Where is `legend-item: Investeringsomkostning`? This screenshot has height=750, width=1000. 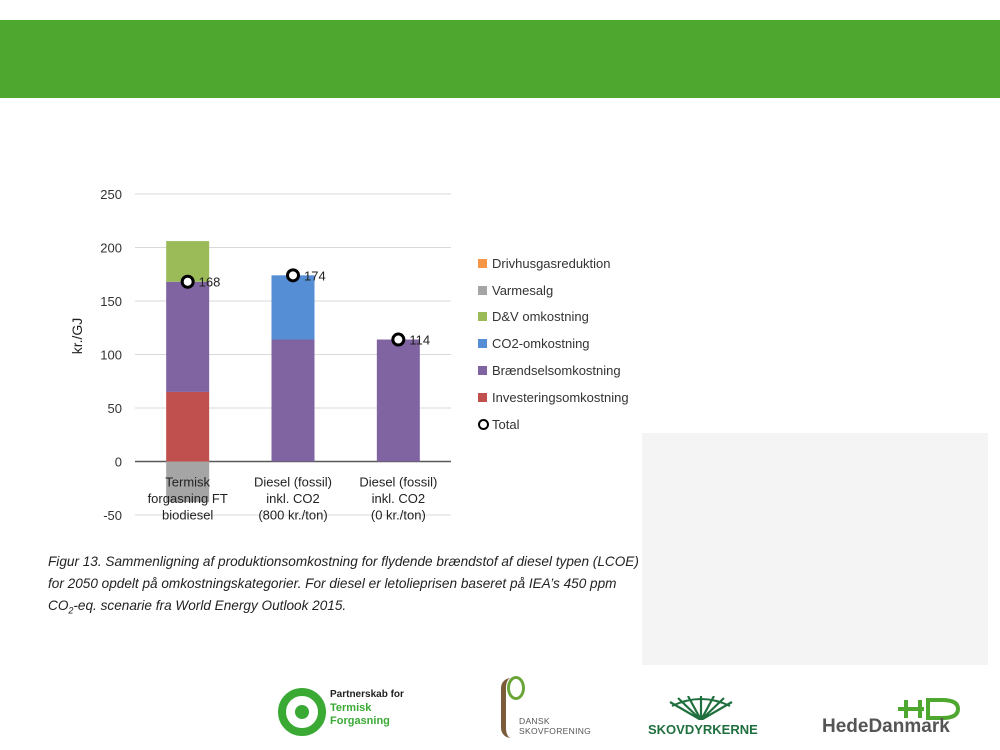 legend-item: Investeringsomkostning is located at coordinates (553, 397).